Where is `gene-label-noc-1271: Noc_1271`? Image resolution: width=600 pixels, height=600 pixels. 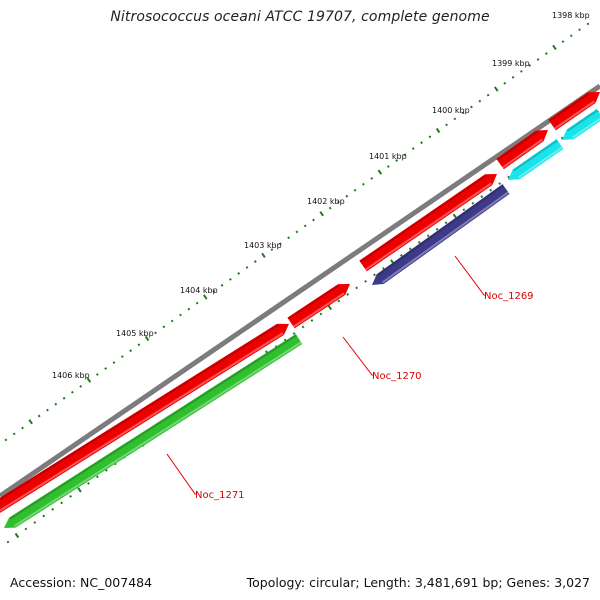
gene-label-noc-1271: Noc_1271 is located at coordinates (220, 495).